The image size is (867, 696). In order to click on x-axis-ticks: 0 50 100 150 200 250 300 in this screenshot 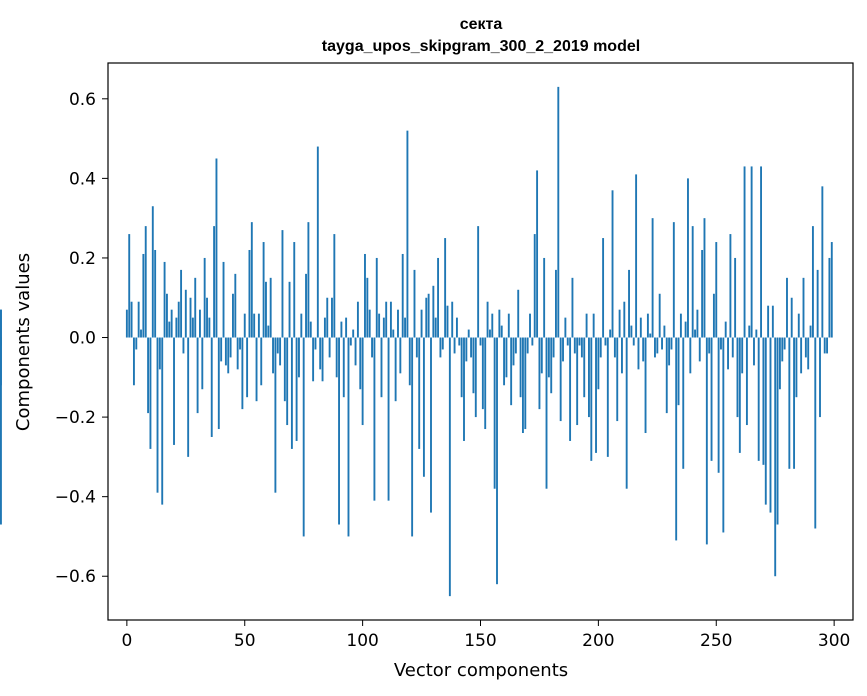, I will do `click(485, 635)`.